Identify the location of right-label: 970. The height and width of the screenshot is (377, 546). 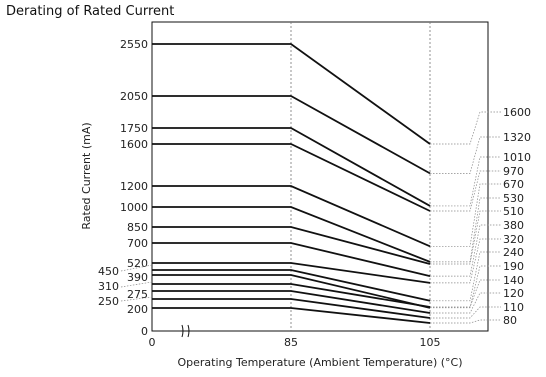
(513, 171).